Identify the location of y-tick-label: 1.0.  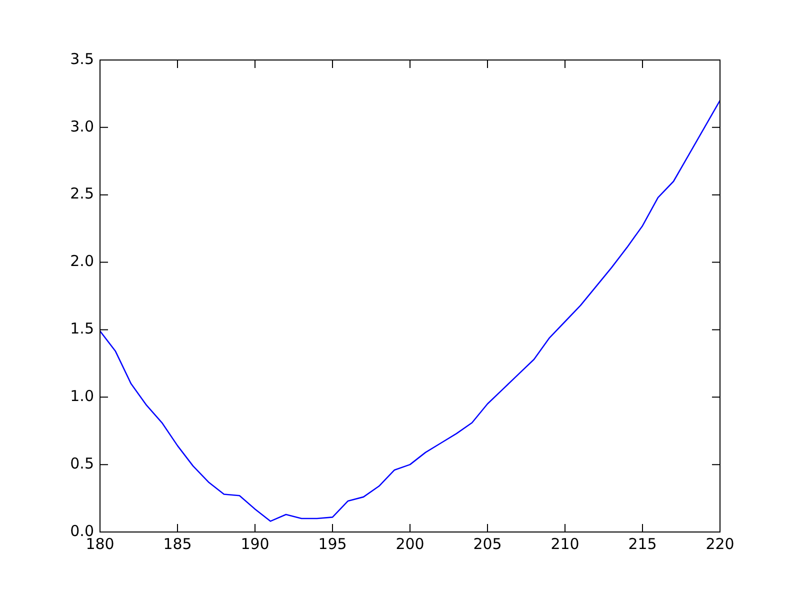
(82, 396).